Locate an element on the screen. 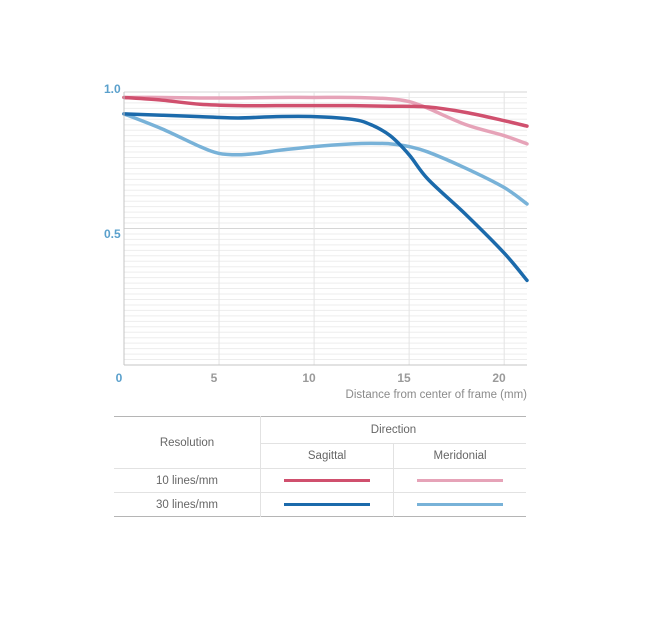 The image size is (650, 617). legend-swatch-30-sagittal is located at coordinates (327, 504).